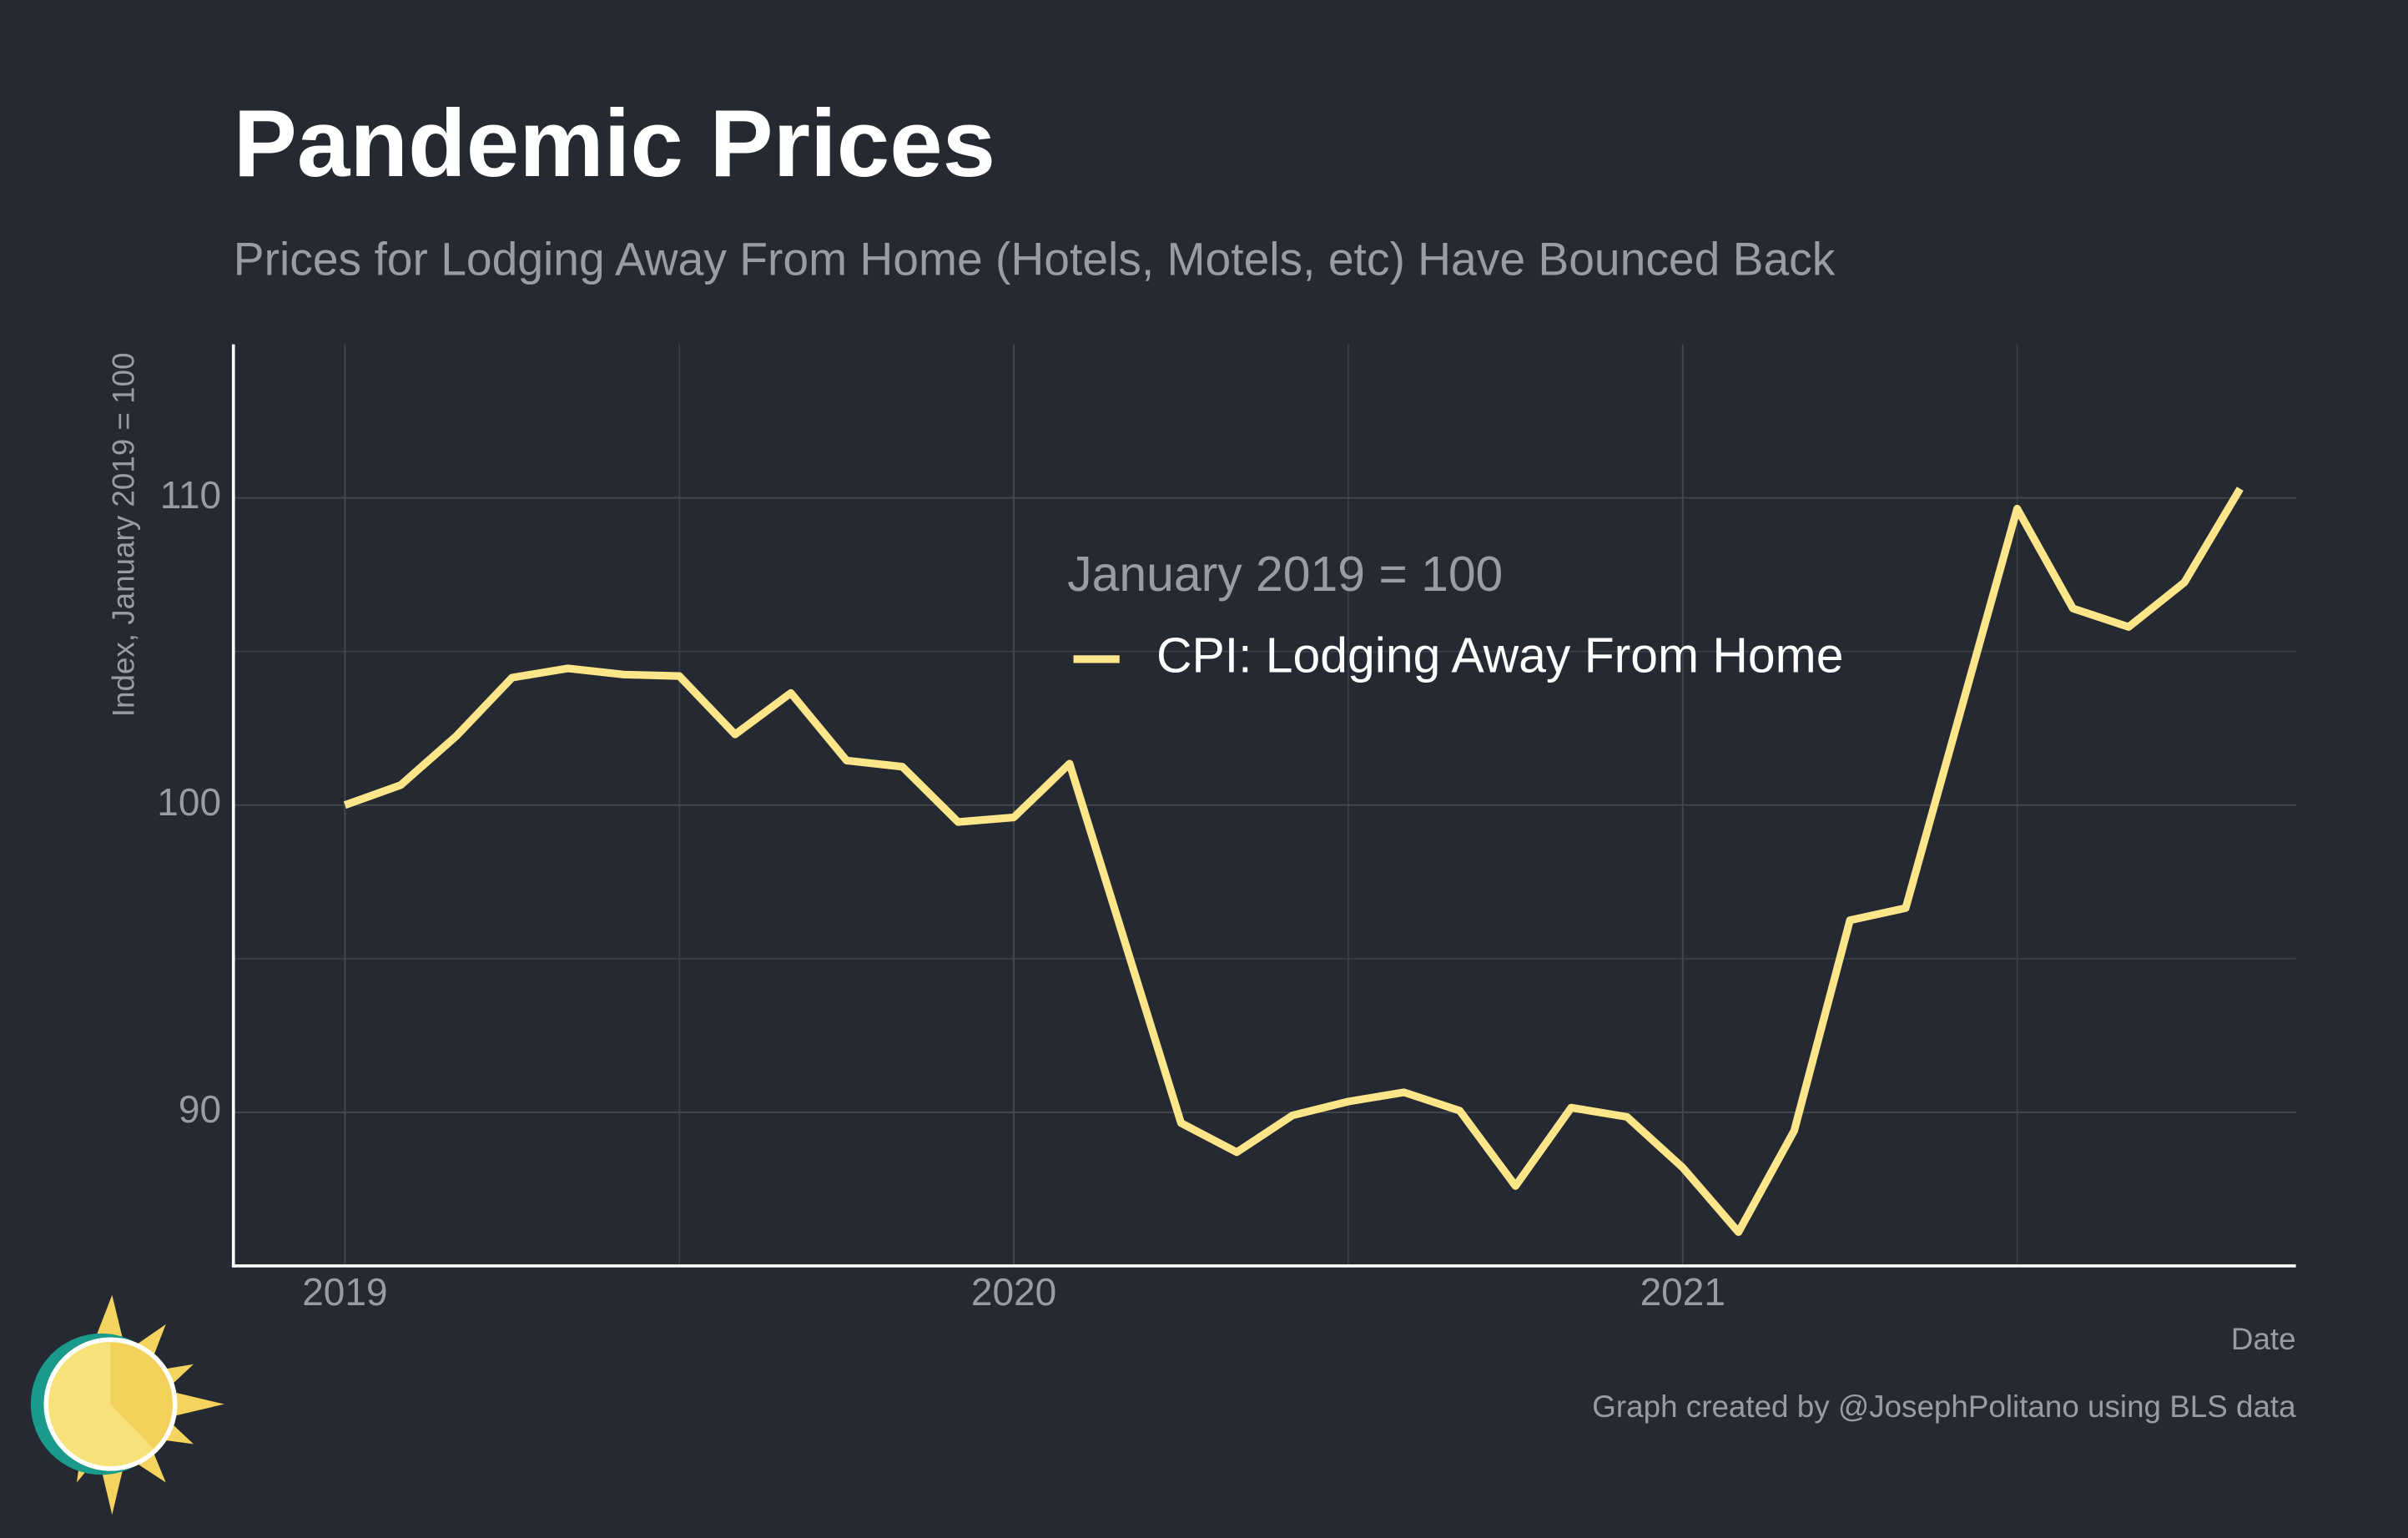  I want to click on y-tick-label: 90, so click(200, 1109).